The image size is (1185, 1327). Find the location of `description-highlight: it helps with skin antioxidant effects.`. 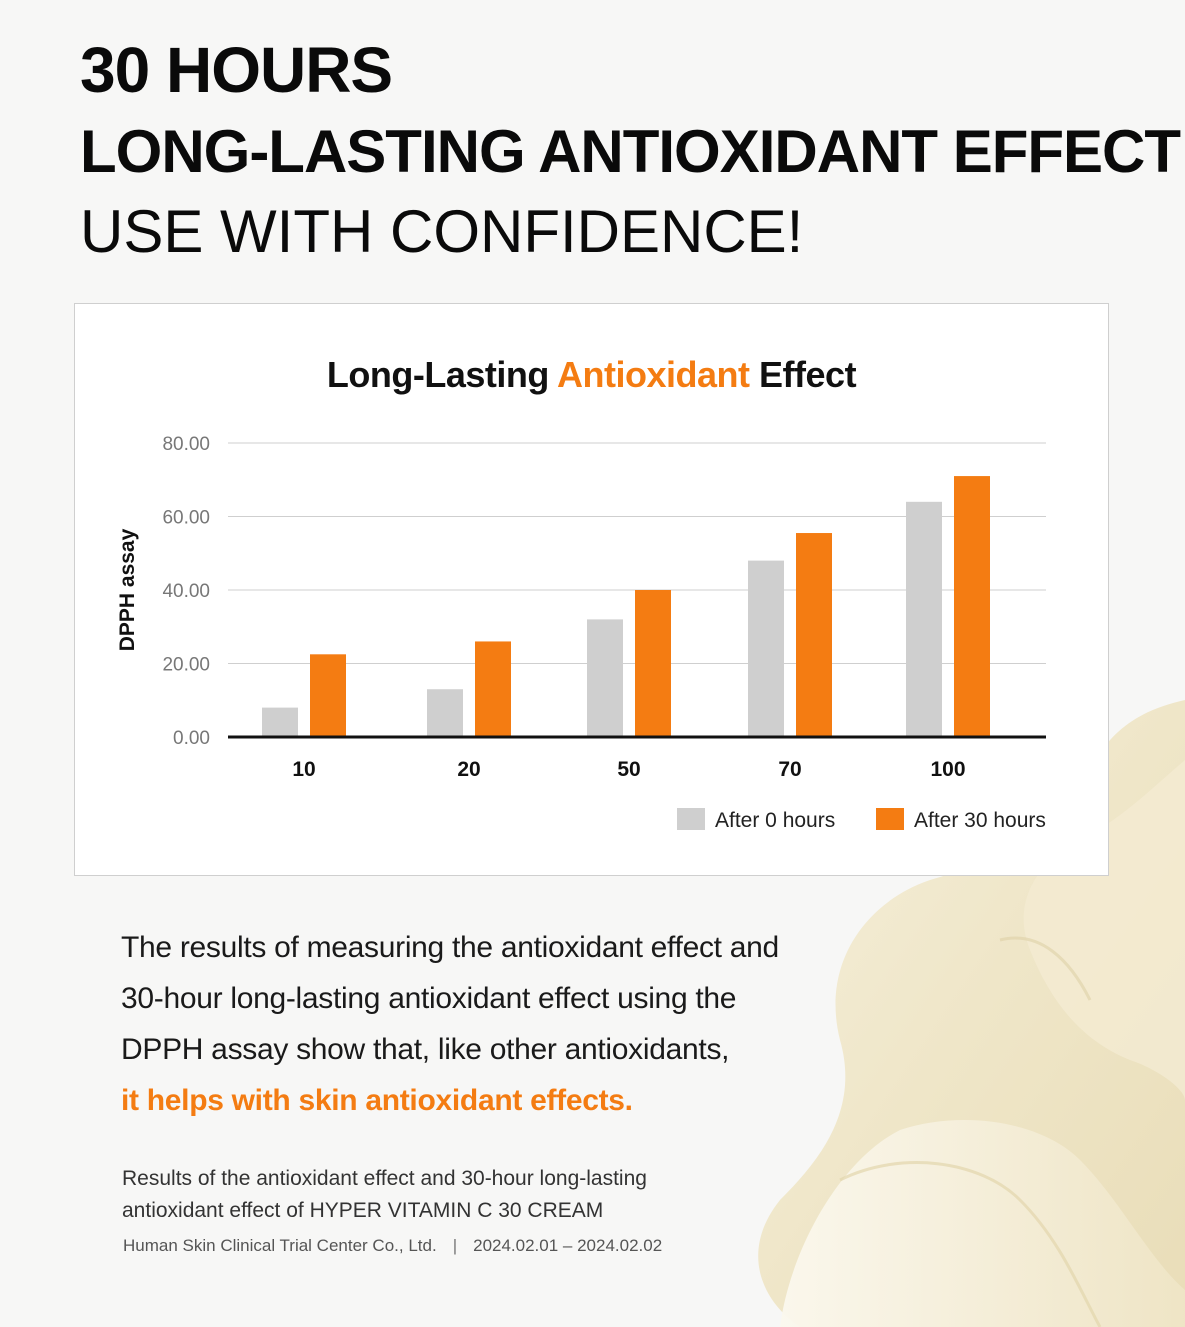

description-highlight: it helps with skin antioxidant effects. is located at coordinates (377, 1100).